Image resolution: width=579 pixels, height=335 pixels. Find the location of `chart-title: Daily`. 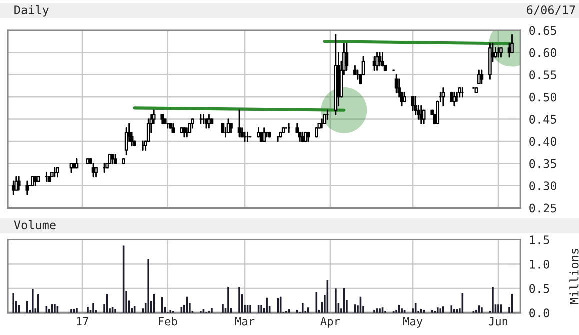

chart-title: Daily is located at coordinates (31, 11).